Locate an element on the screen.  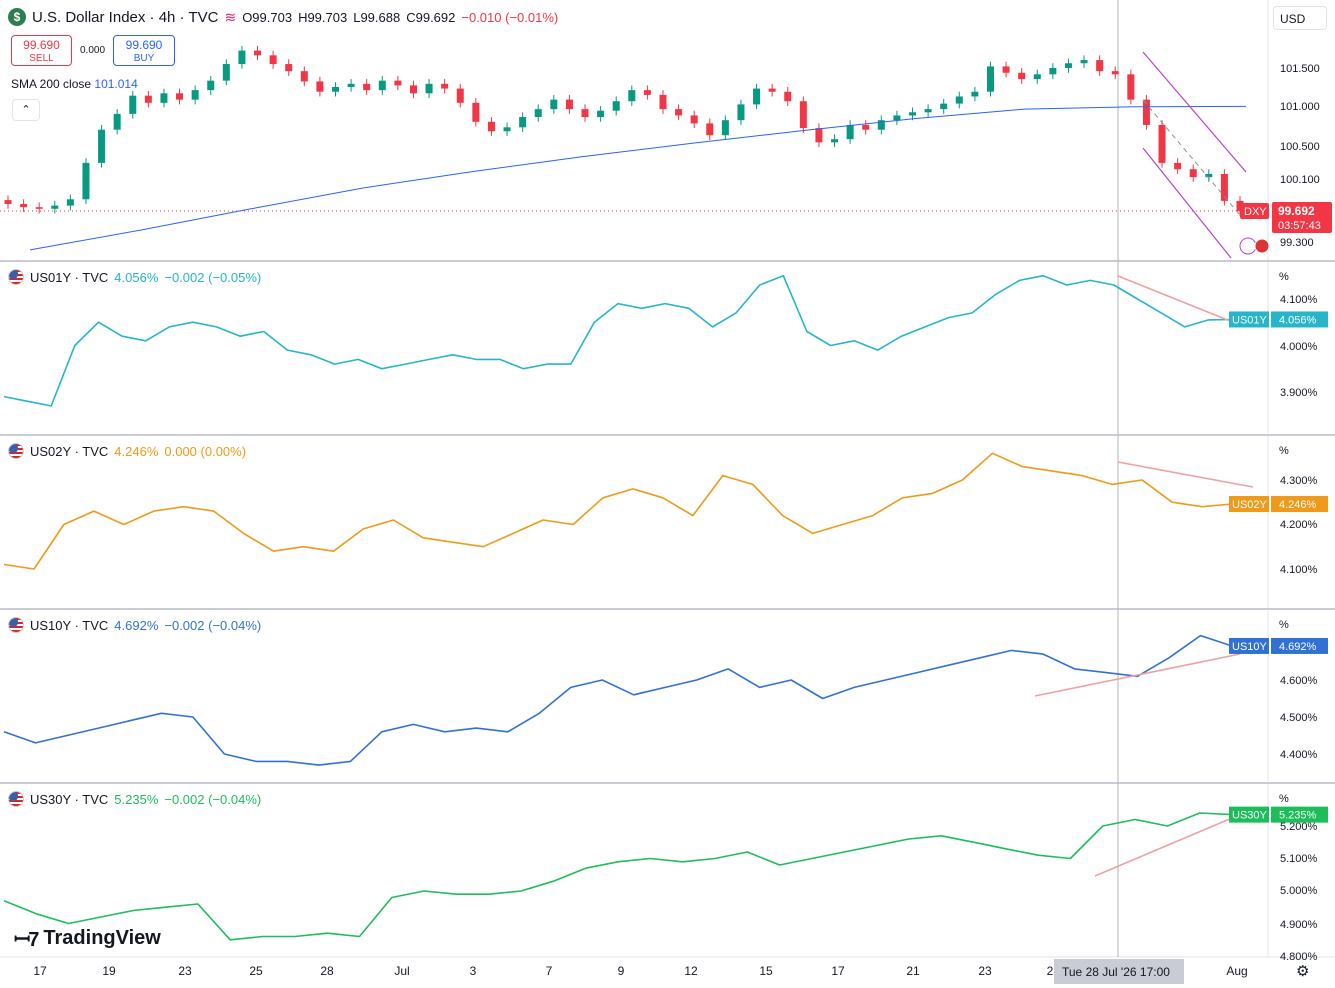
pane-header-us01y: US01Y · TVC 4.056% −0.002 (−0.05%) is located at coordinates (134, 277).